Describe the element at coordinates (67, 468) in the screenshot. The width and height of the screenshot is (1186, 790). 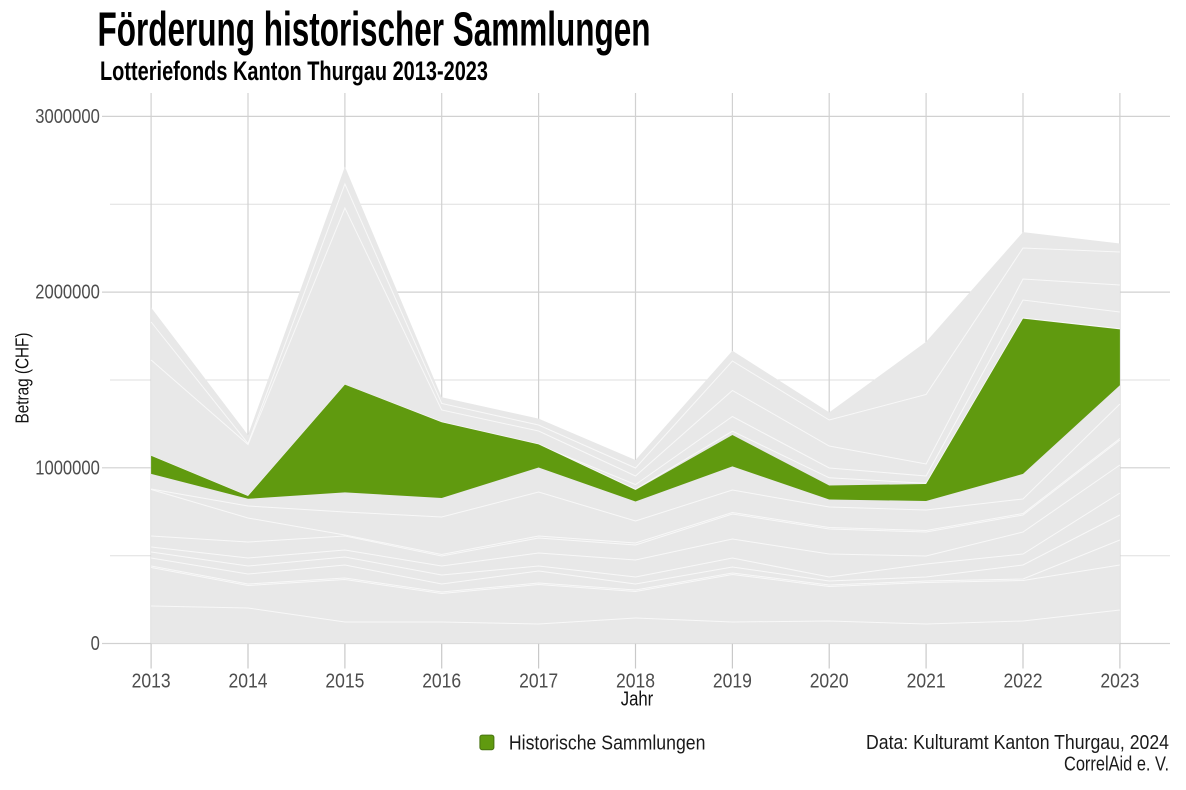
I see `svg-text: 1000000` at that location.